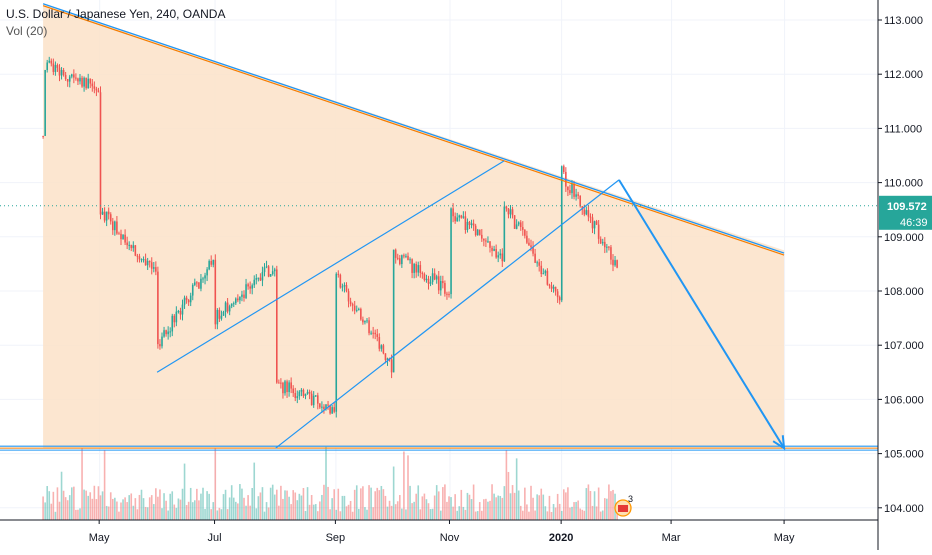 This screenshot has height=555, width=932. I want to click on projection-arrow-shaft, so click(701, 314).